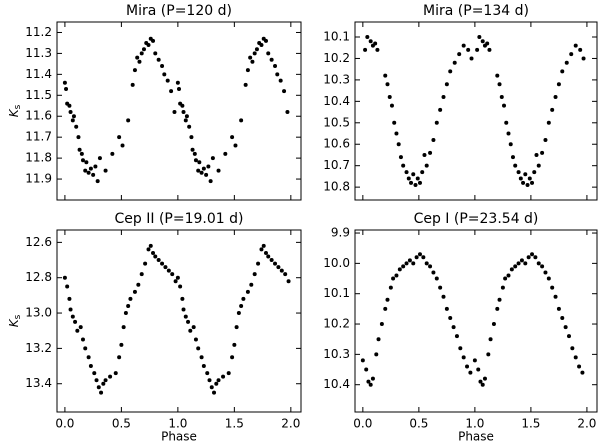 The image size is (600, 443). What do you see at coordinates (14, 322) in the screenshot?
I see `y-axis-label-main: K` at bounding box center [14, 322].